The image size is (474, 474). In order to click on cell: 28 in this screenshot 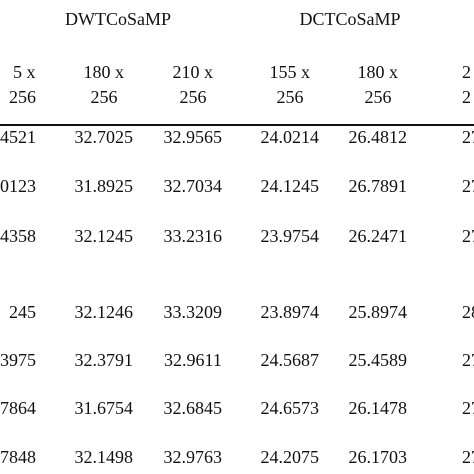, I will do `click(468, 312)`.